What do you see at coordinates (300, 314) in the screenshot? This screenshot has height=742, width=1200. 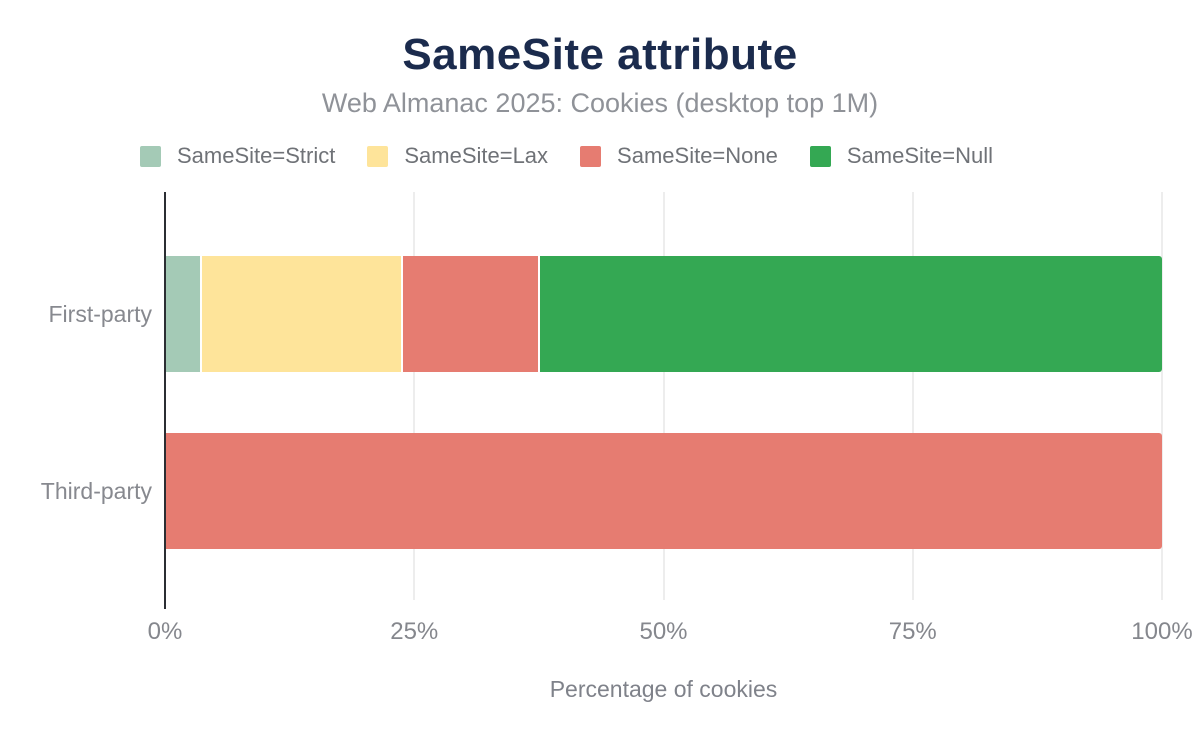 I see `bar-segment First-party SameSite=Lax 20.2%` at bounding box center [300, 314].